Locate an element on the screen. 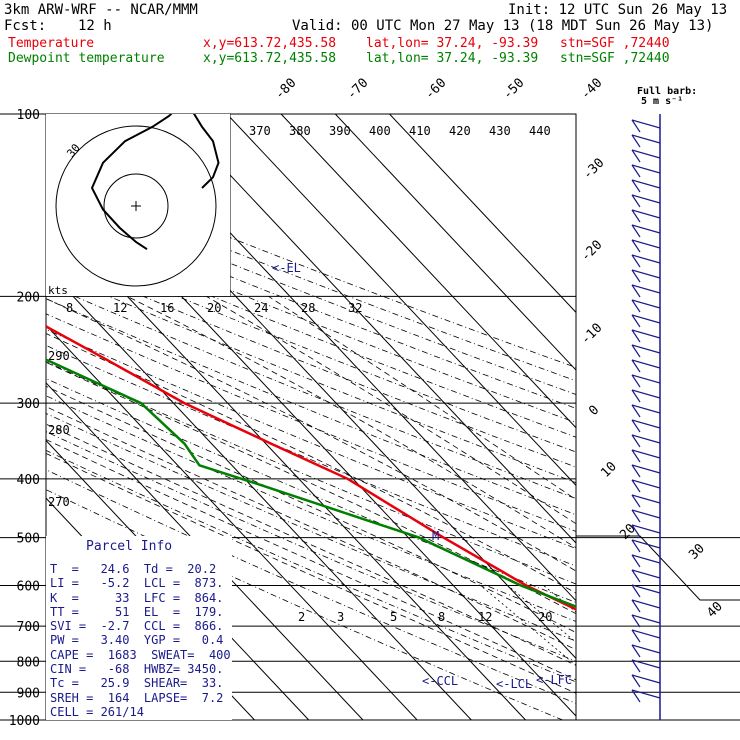 Image resolution: width=740 pixels, height=740 pixels. theta-label-top: 380 is located at coordinates (300, 131).